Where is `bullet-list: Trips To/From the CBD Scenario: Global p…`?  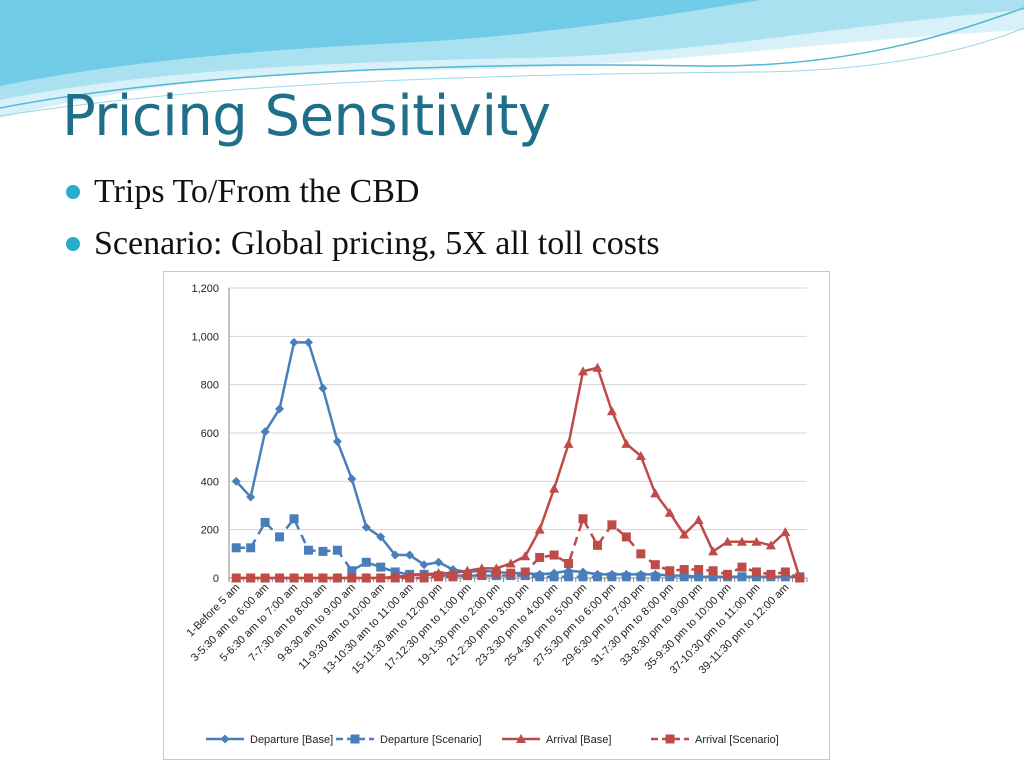 bullet-list: Trips To/From the CBD Scenario: Global p… is located at coordinates (361, 218).